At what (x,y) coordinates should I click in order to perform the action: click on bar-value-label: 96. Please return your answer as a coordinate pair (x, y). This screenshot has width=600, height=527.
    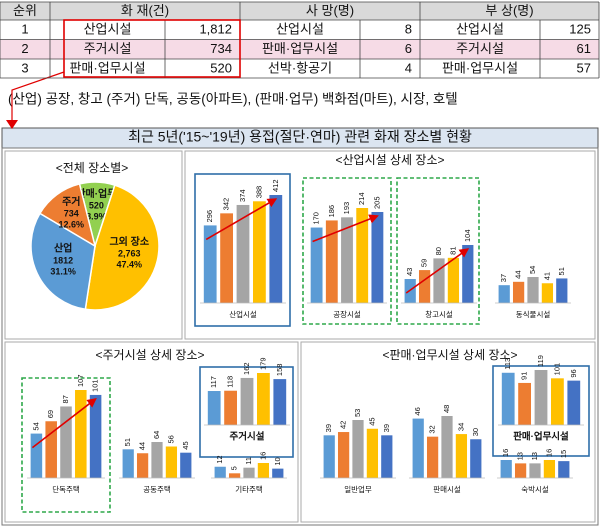
    Looking at the image, I should click on (573, 373).